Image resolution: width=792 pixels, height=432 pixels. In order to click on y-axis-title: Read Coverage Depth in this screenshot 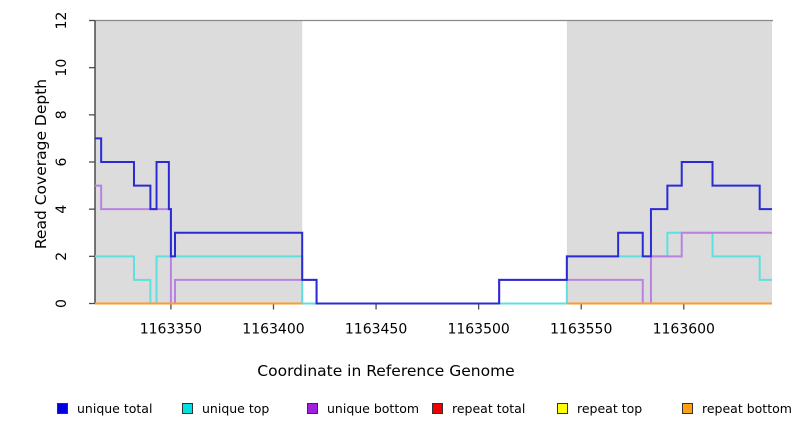, I will do `click(41, 164)`.